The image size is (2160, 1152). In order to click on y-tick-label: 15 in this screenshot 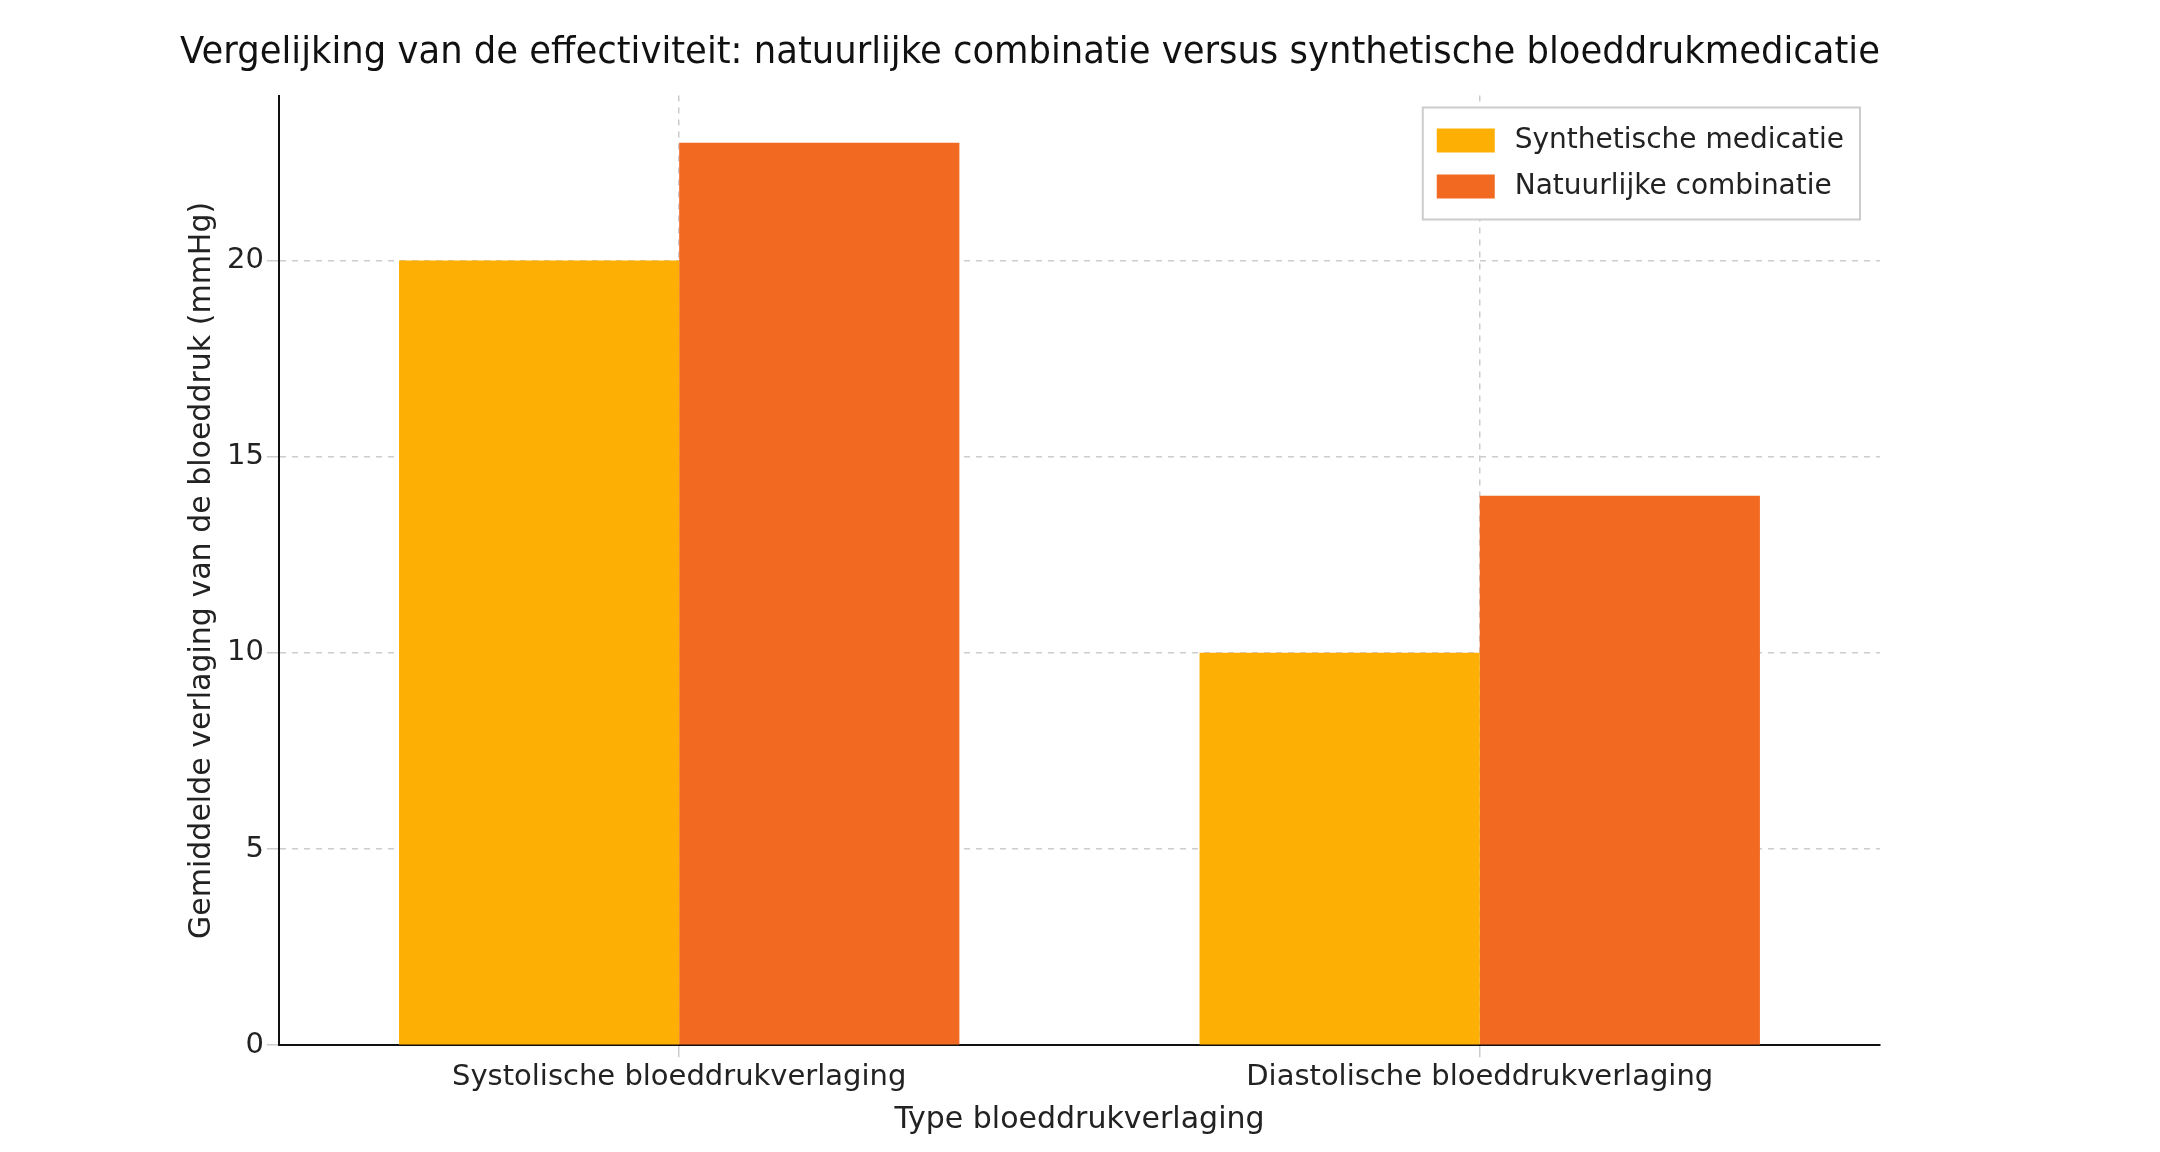, I will do `click(245, 454)`.